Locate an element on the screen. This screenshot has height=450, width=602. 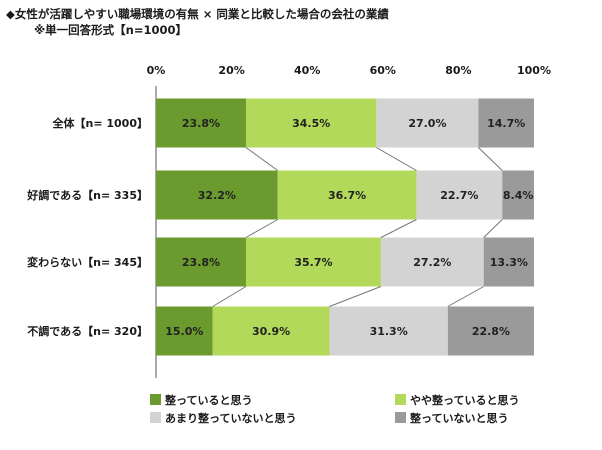
data-label: 34.5% is located at coordinates (311, 123).